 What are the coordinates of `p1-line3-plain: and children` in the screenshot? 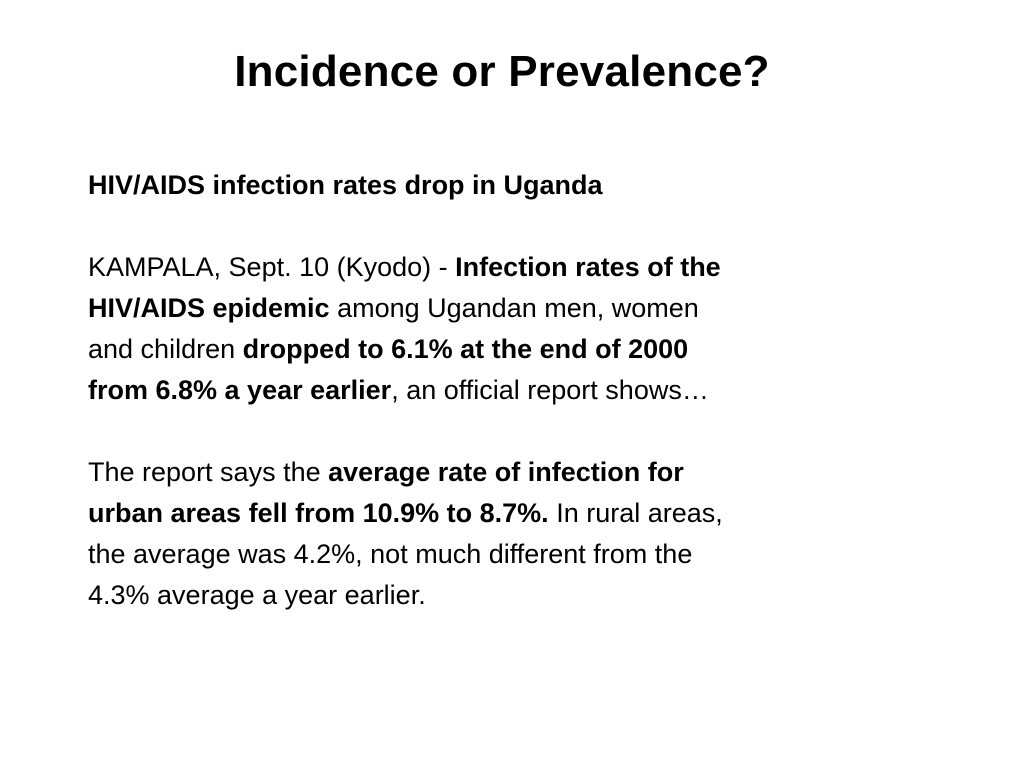 It's located at (165, 349).